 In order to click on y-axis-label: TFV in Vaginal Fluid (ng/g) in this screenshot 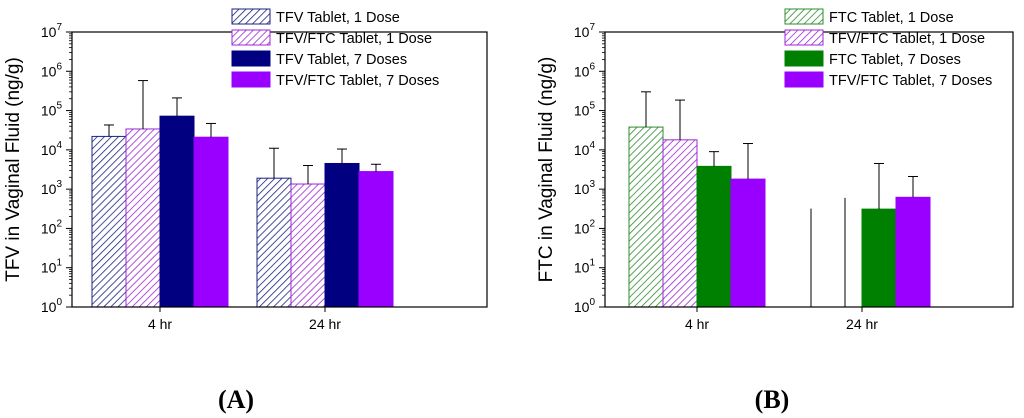, I will do `click(13, 169)`.